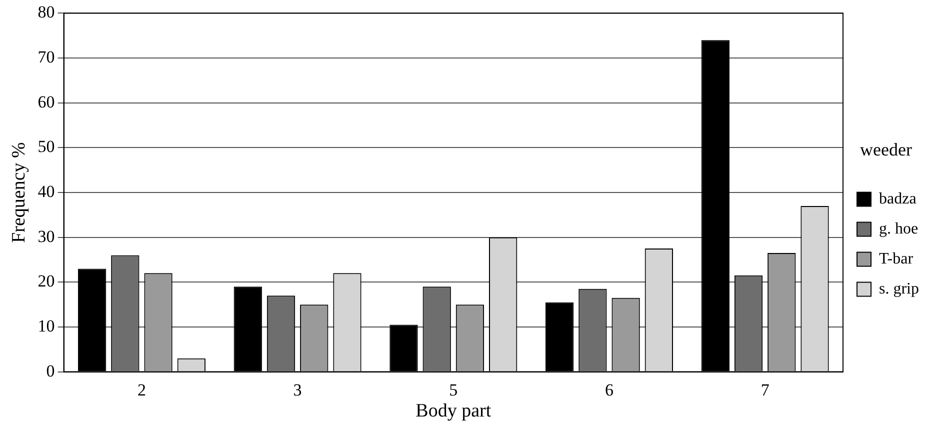 The width and height of the screenshot is (939, 431). What do you see at coordinates (609, 390) in the screenshot?
I see `x-tick-label: 6` at bounding box center [609, 390].